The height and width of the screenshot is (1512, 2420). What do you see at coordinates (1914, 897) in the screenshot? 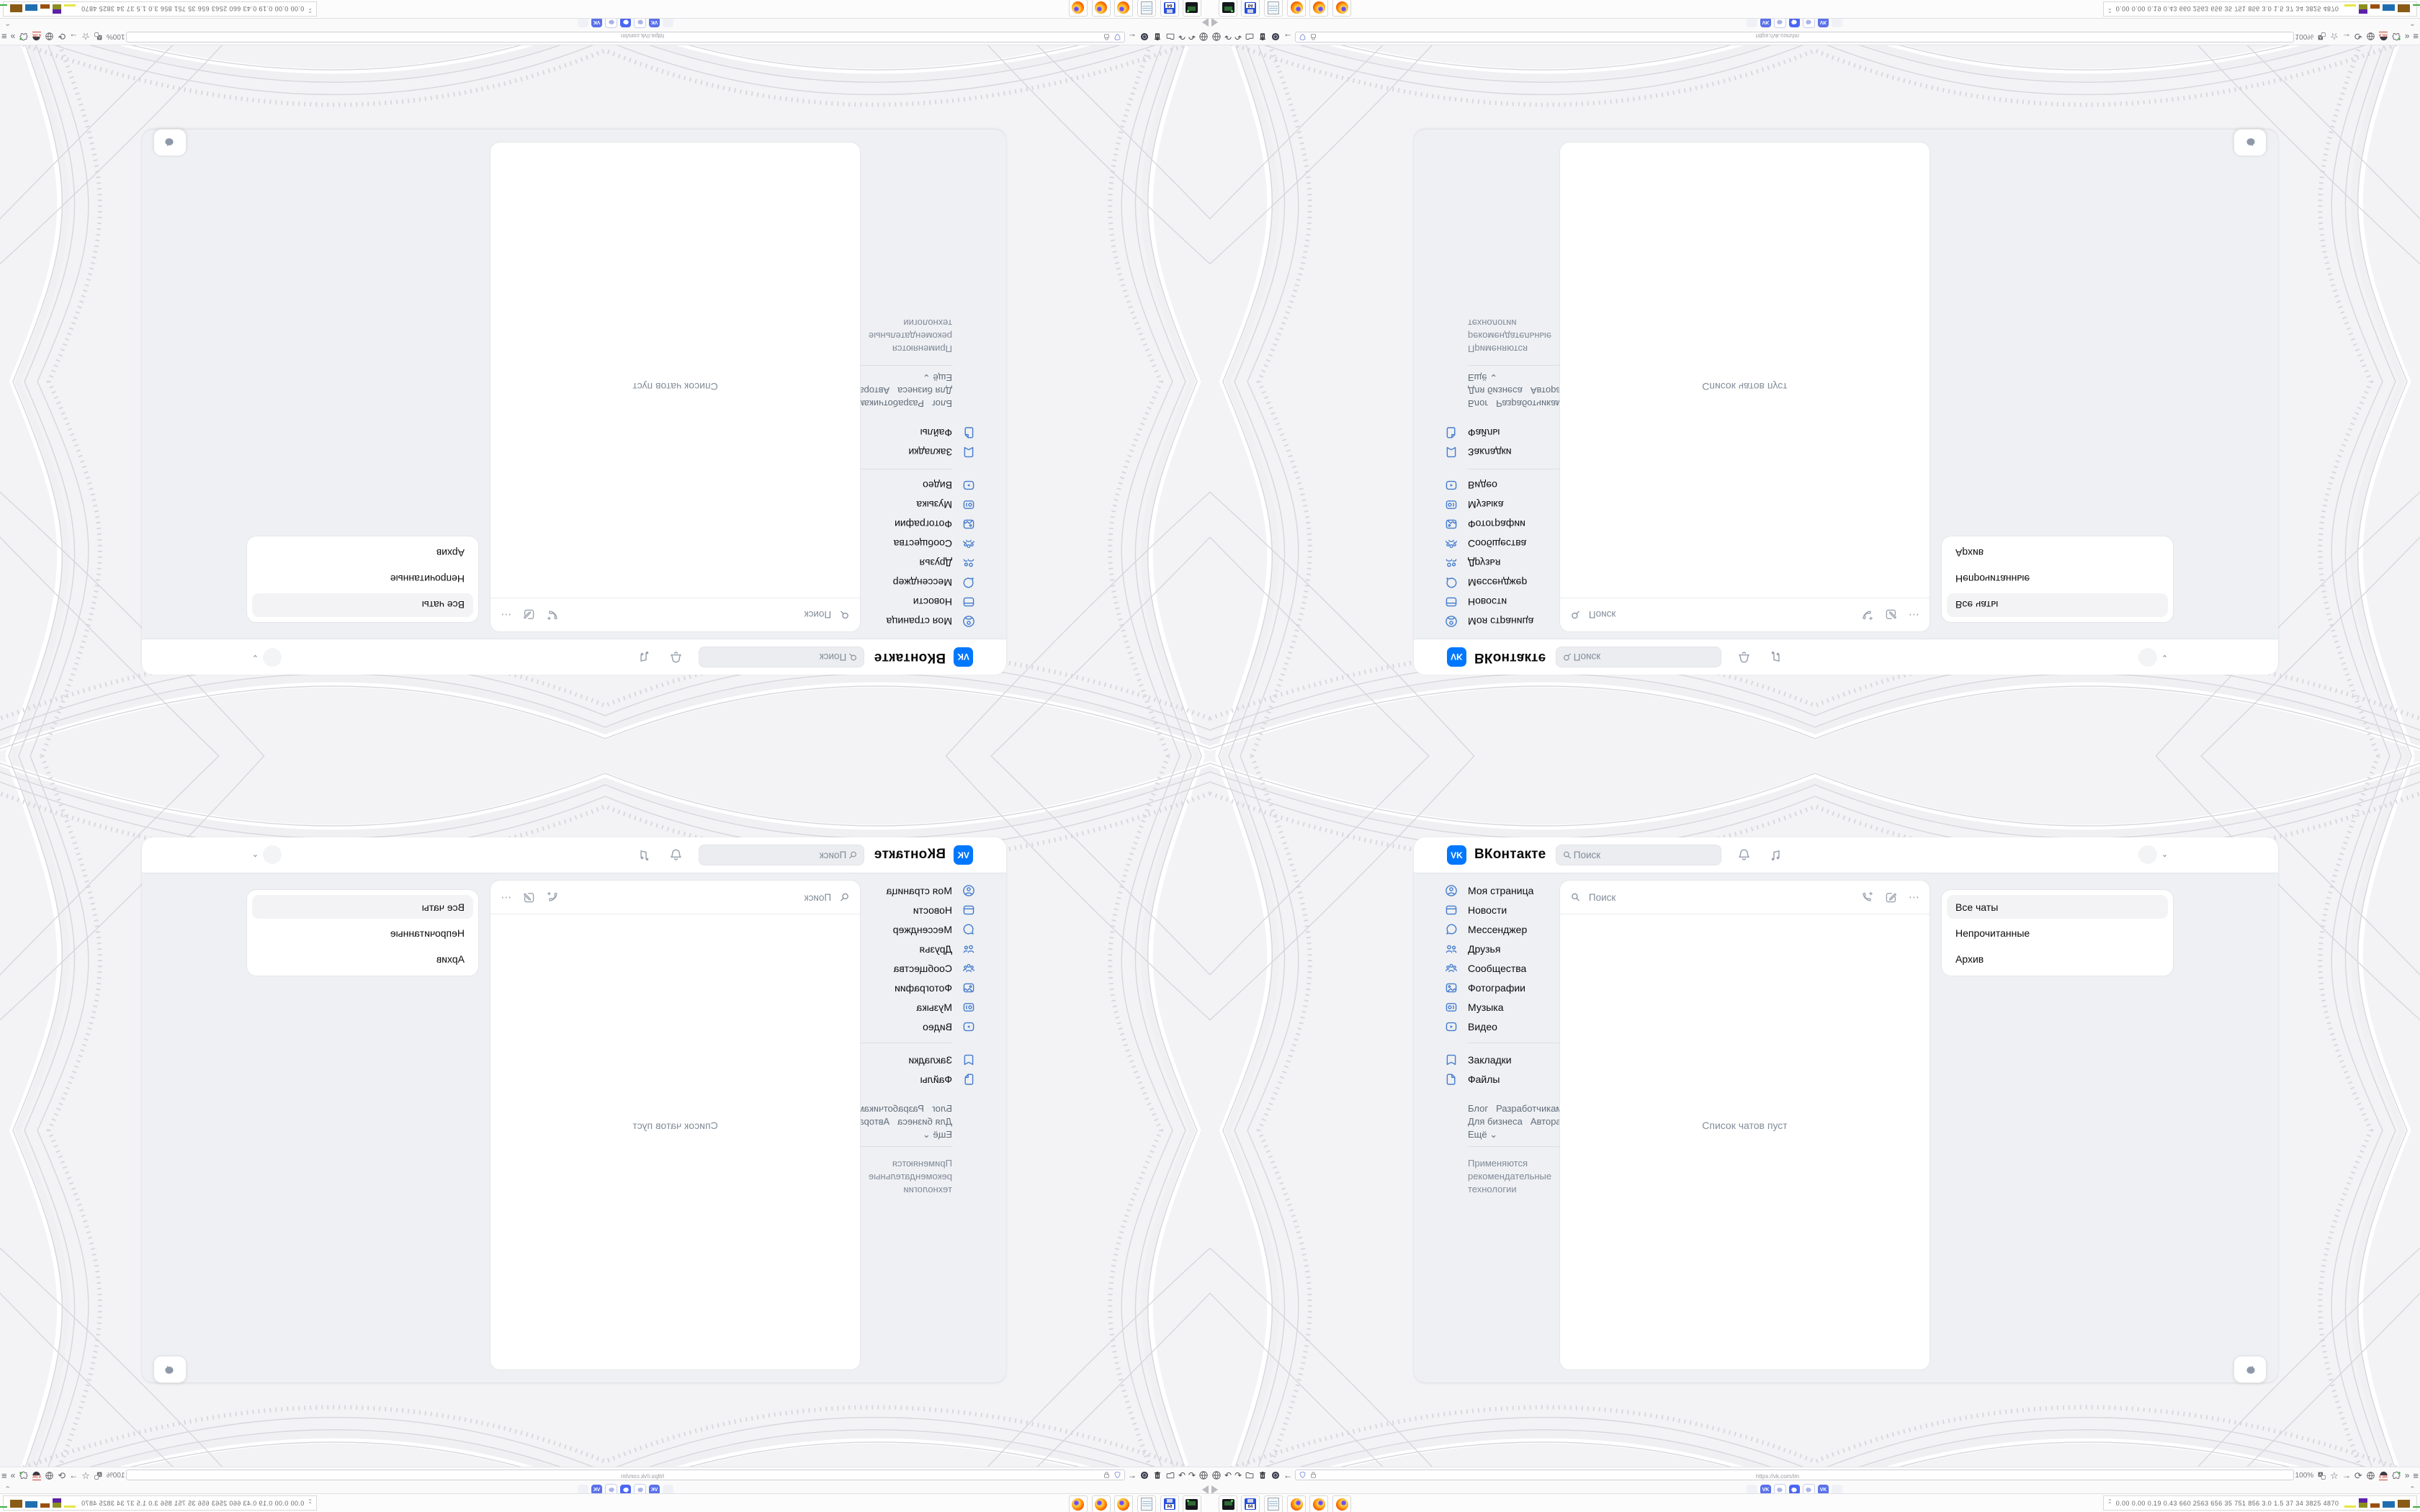
I see `ellipsis-menu-icon: ⋯` at bounding box center [1914, 897].